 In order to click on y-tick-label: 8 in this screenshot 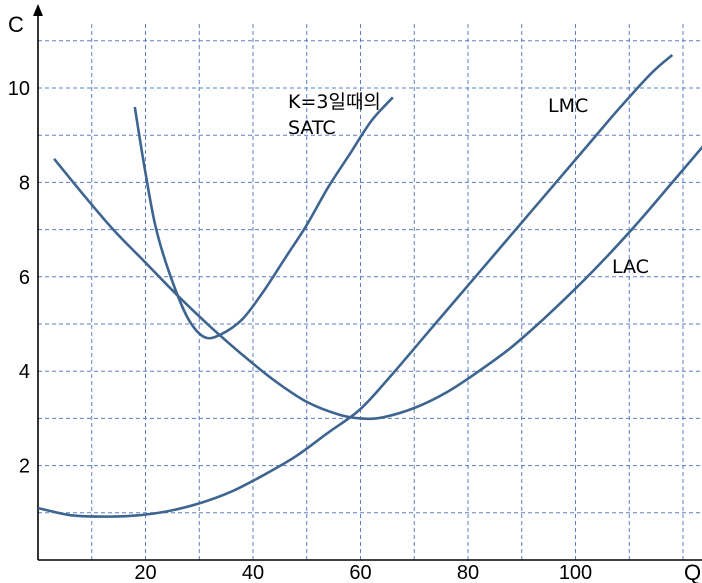, I will do `click(24, 183)`.